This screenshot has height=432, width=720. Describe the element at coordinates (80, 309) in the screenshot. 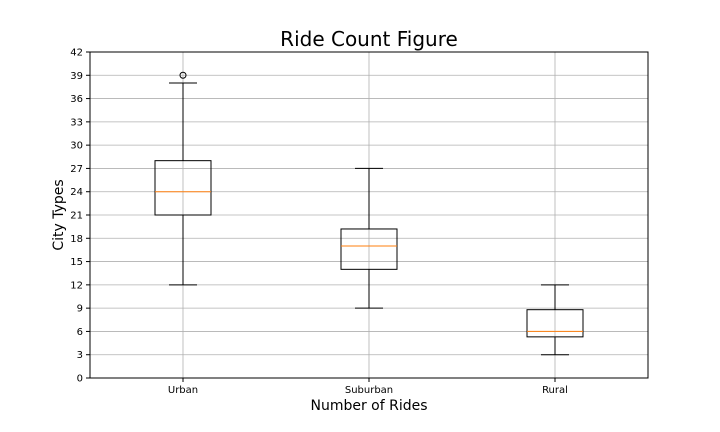

I see `y-tick-label: 9` at that location.